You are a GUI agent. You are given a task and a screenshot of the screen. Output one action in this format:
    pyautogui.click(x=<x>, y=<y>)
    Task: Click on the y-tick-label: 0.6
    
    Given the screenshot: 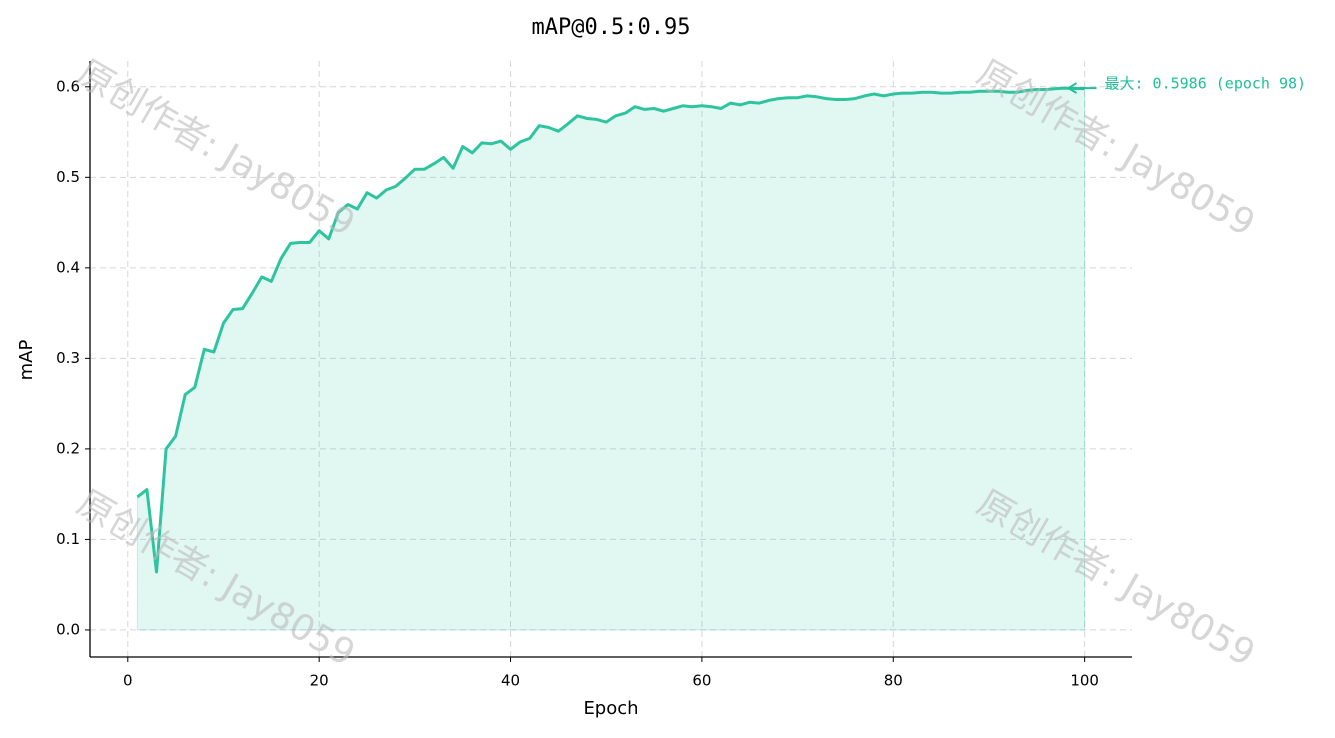 What is the action you would take?
    pyautogui.click(x=68, y=86)
    